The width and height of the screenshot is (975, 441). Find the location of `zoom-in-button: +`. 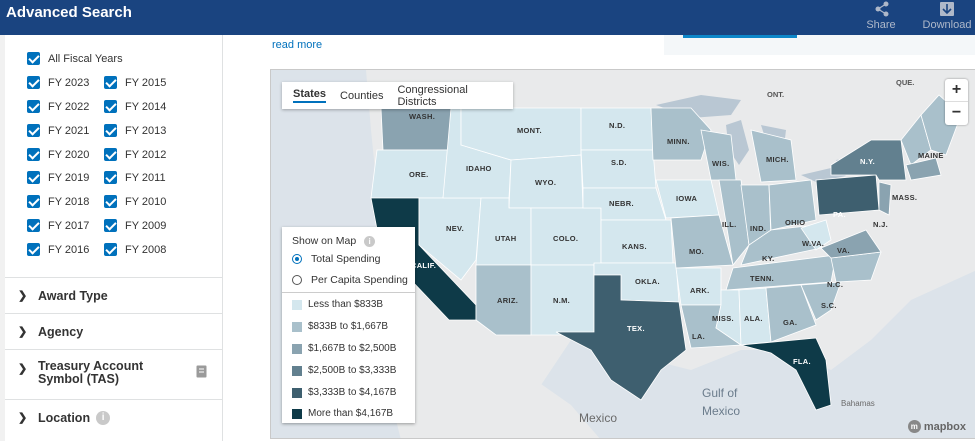

zoom-in-button: + is located at coordinates (956, 90).